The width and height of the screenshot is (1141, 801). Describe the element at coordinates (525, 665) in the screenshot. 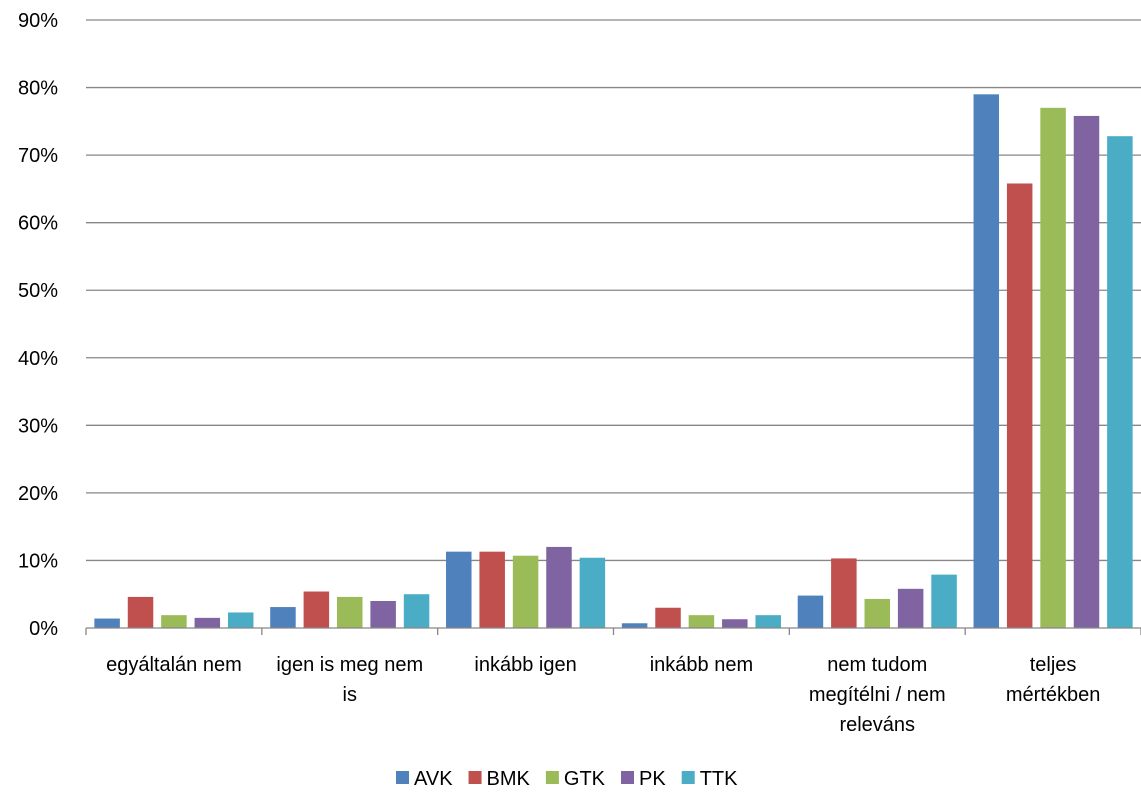

I see `x-category-label: inkább igen` at that location.